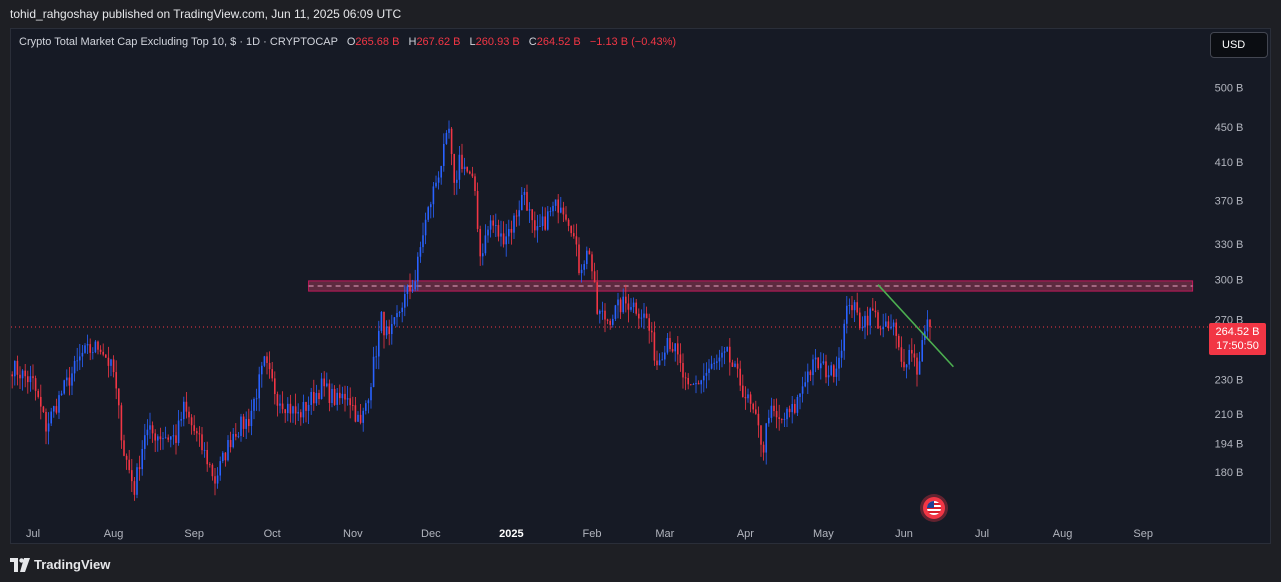 This screenshot has height=582, width=1281. I want to click on y-tick-label: 300 B, so click(1229, 281).